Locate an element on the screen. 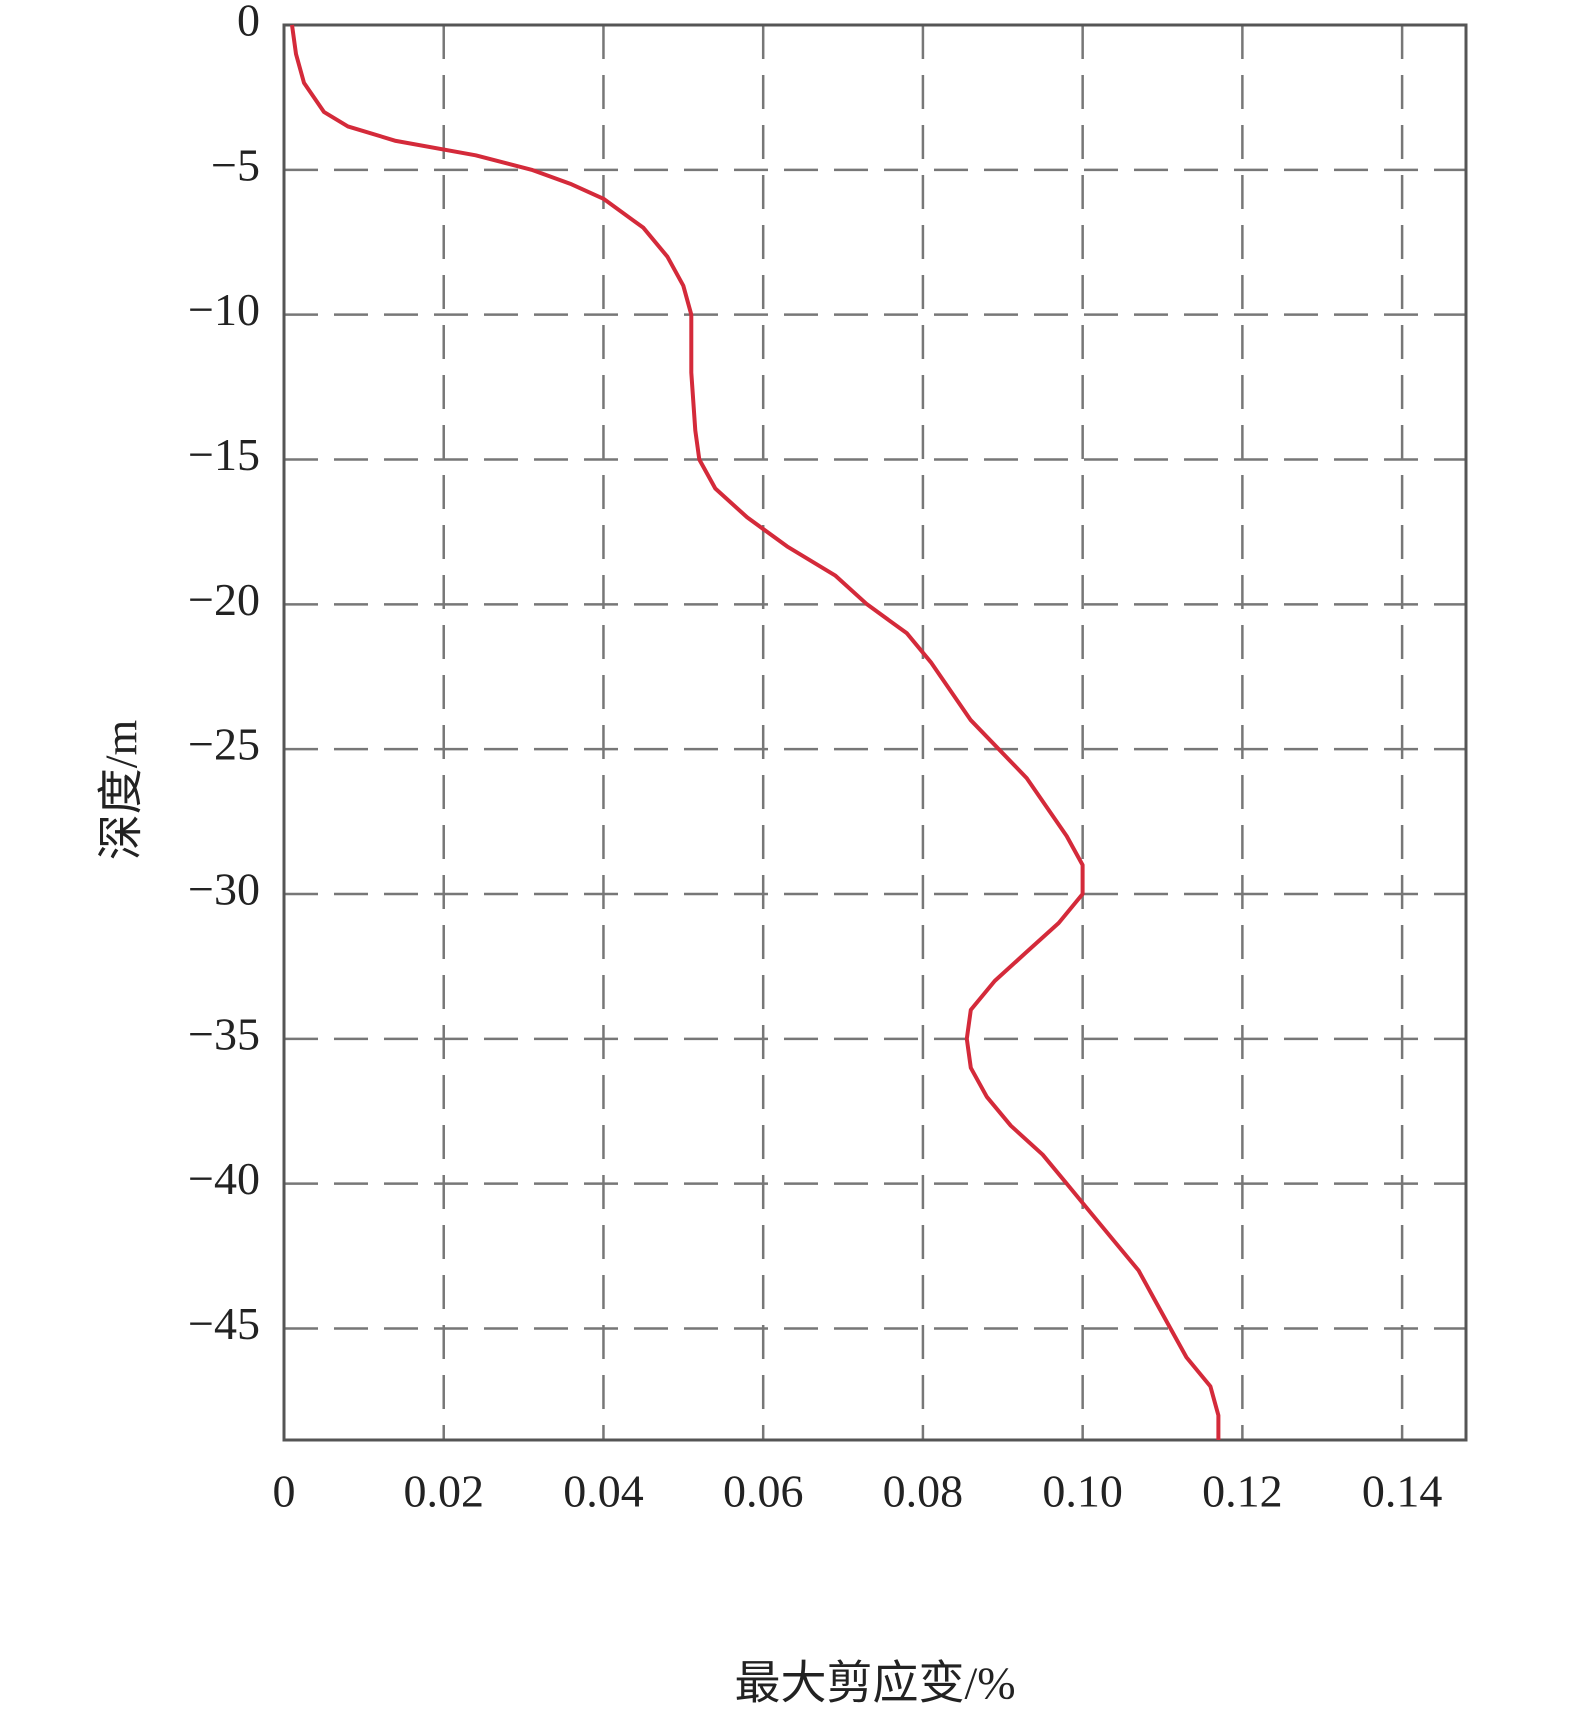  y-tick-label: −20 is located at coordinates (224, 599).